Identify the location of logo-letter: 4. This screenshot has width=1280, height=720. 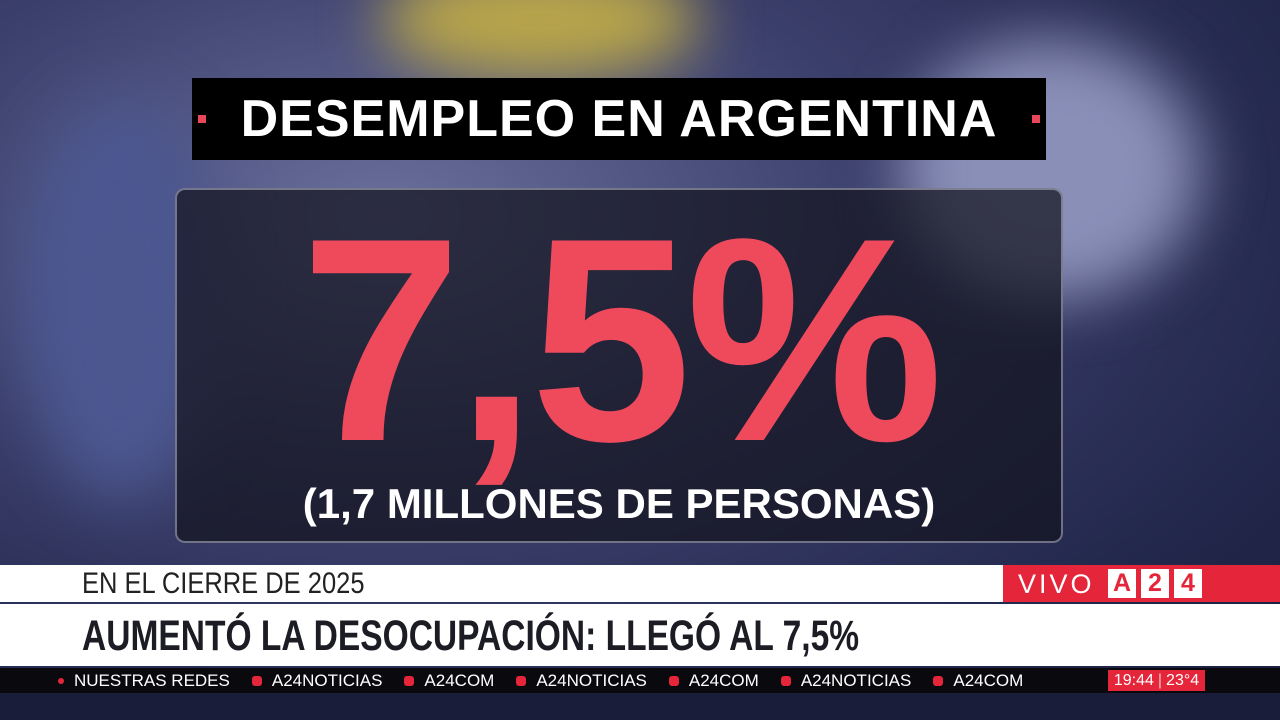
(1188, 583).